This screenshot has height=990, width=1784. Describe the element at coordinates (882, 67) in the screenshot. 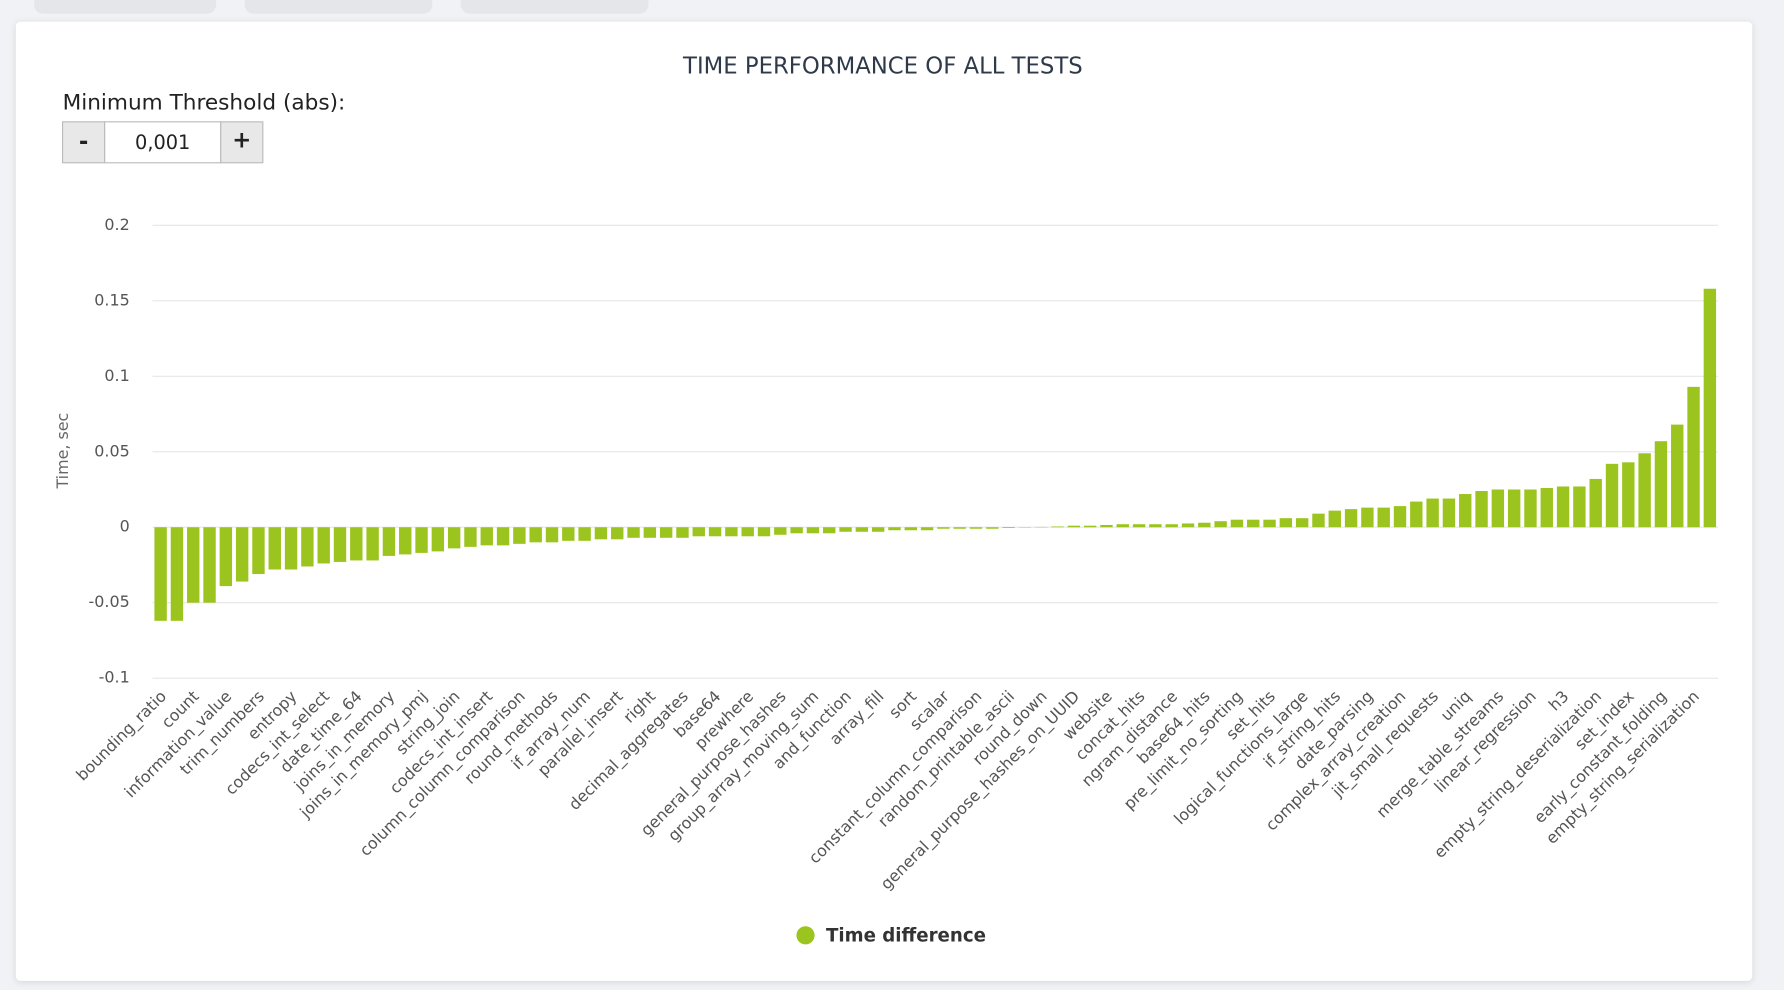

I see `chart-title: TIME PERFORMANCE OF ALL TESTS` at that location.